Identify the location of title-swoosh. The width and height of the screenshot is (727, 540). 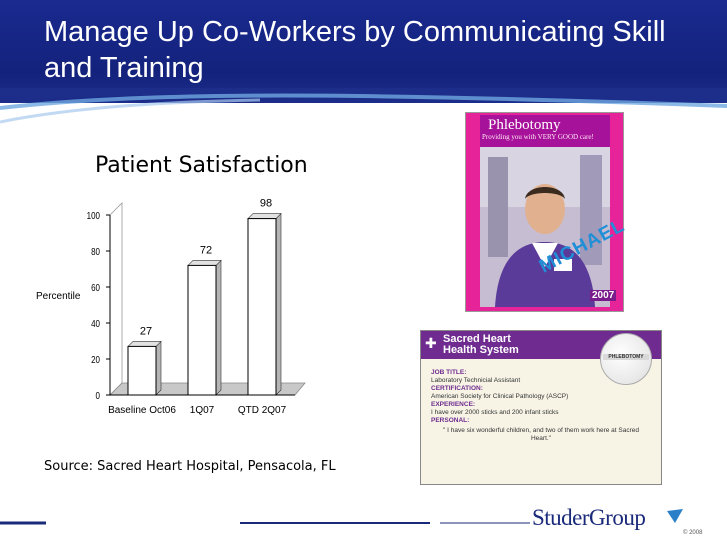
(363, 106).